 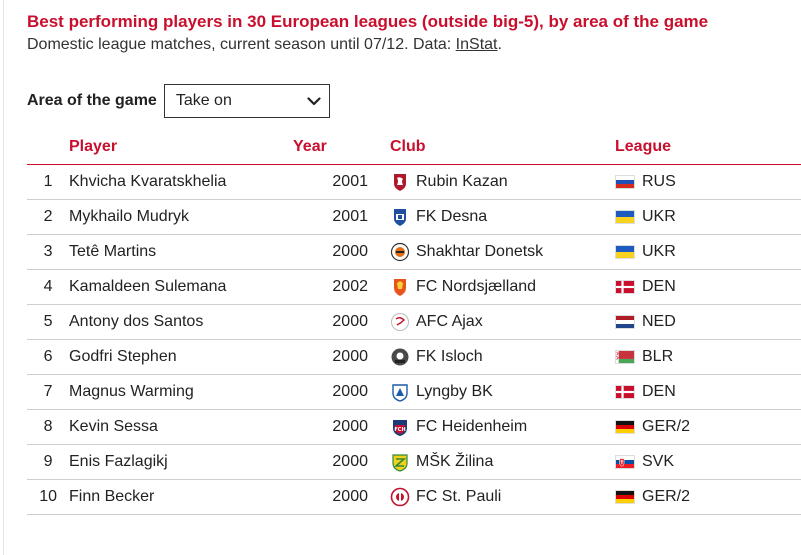 I want to click on year-cell: 2002, so click(x=341, y=287).